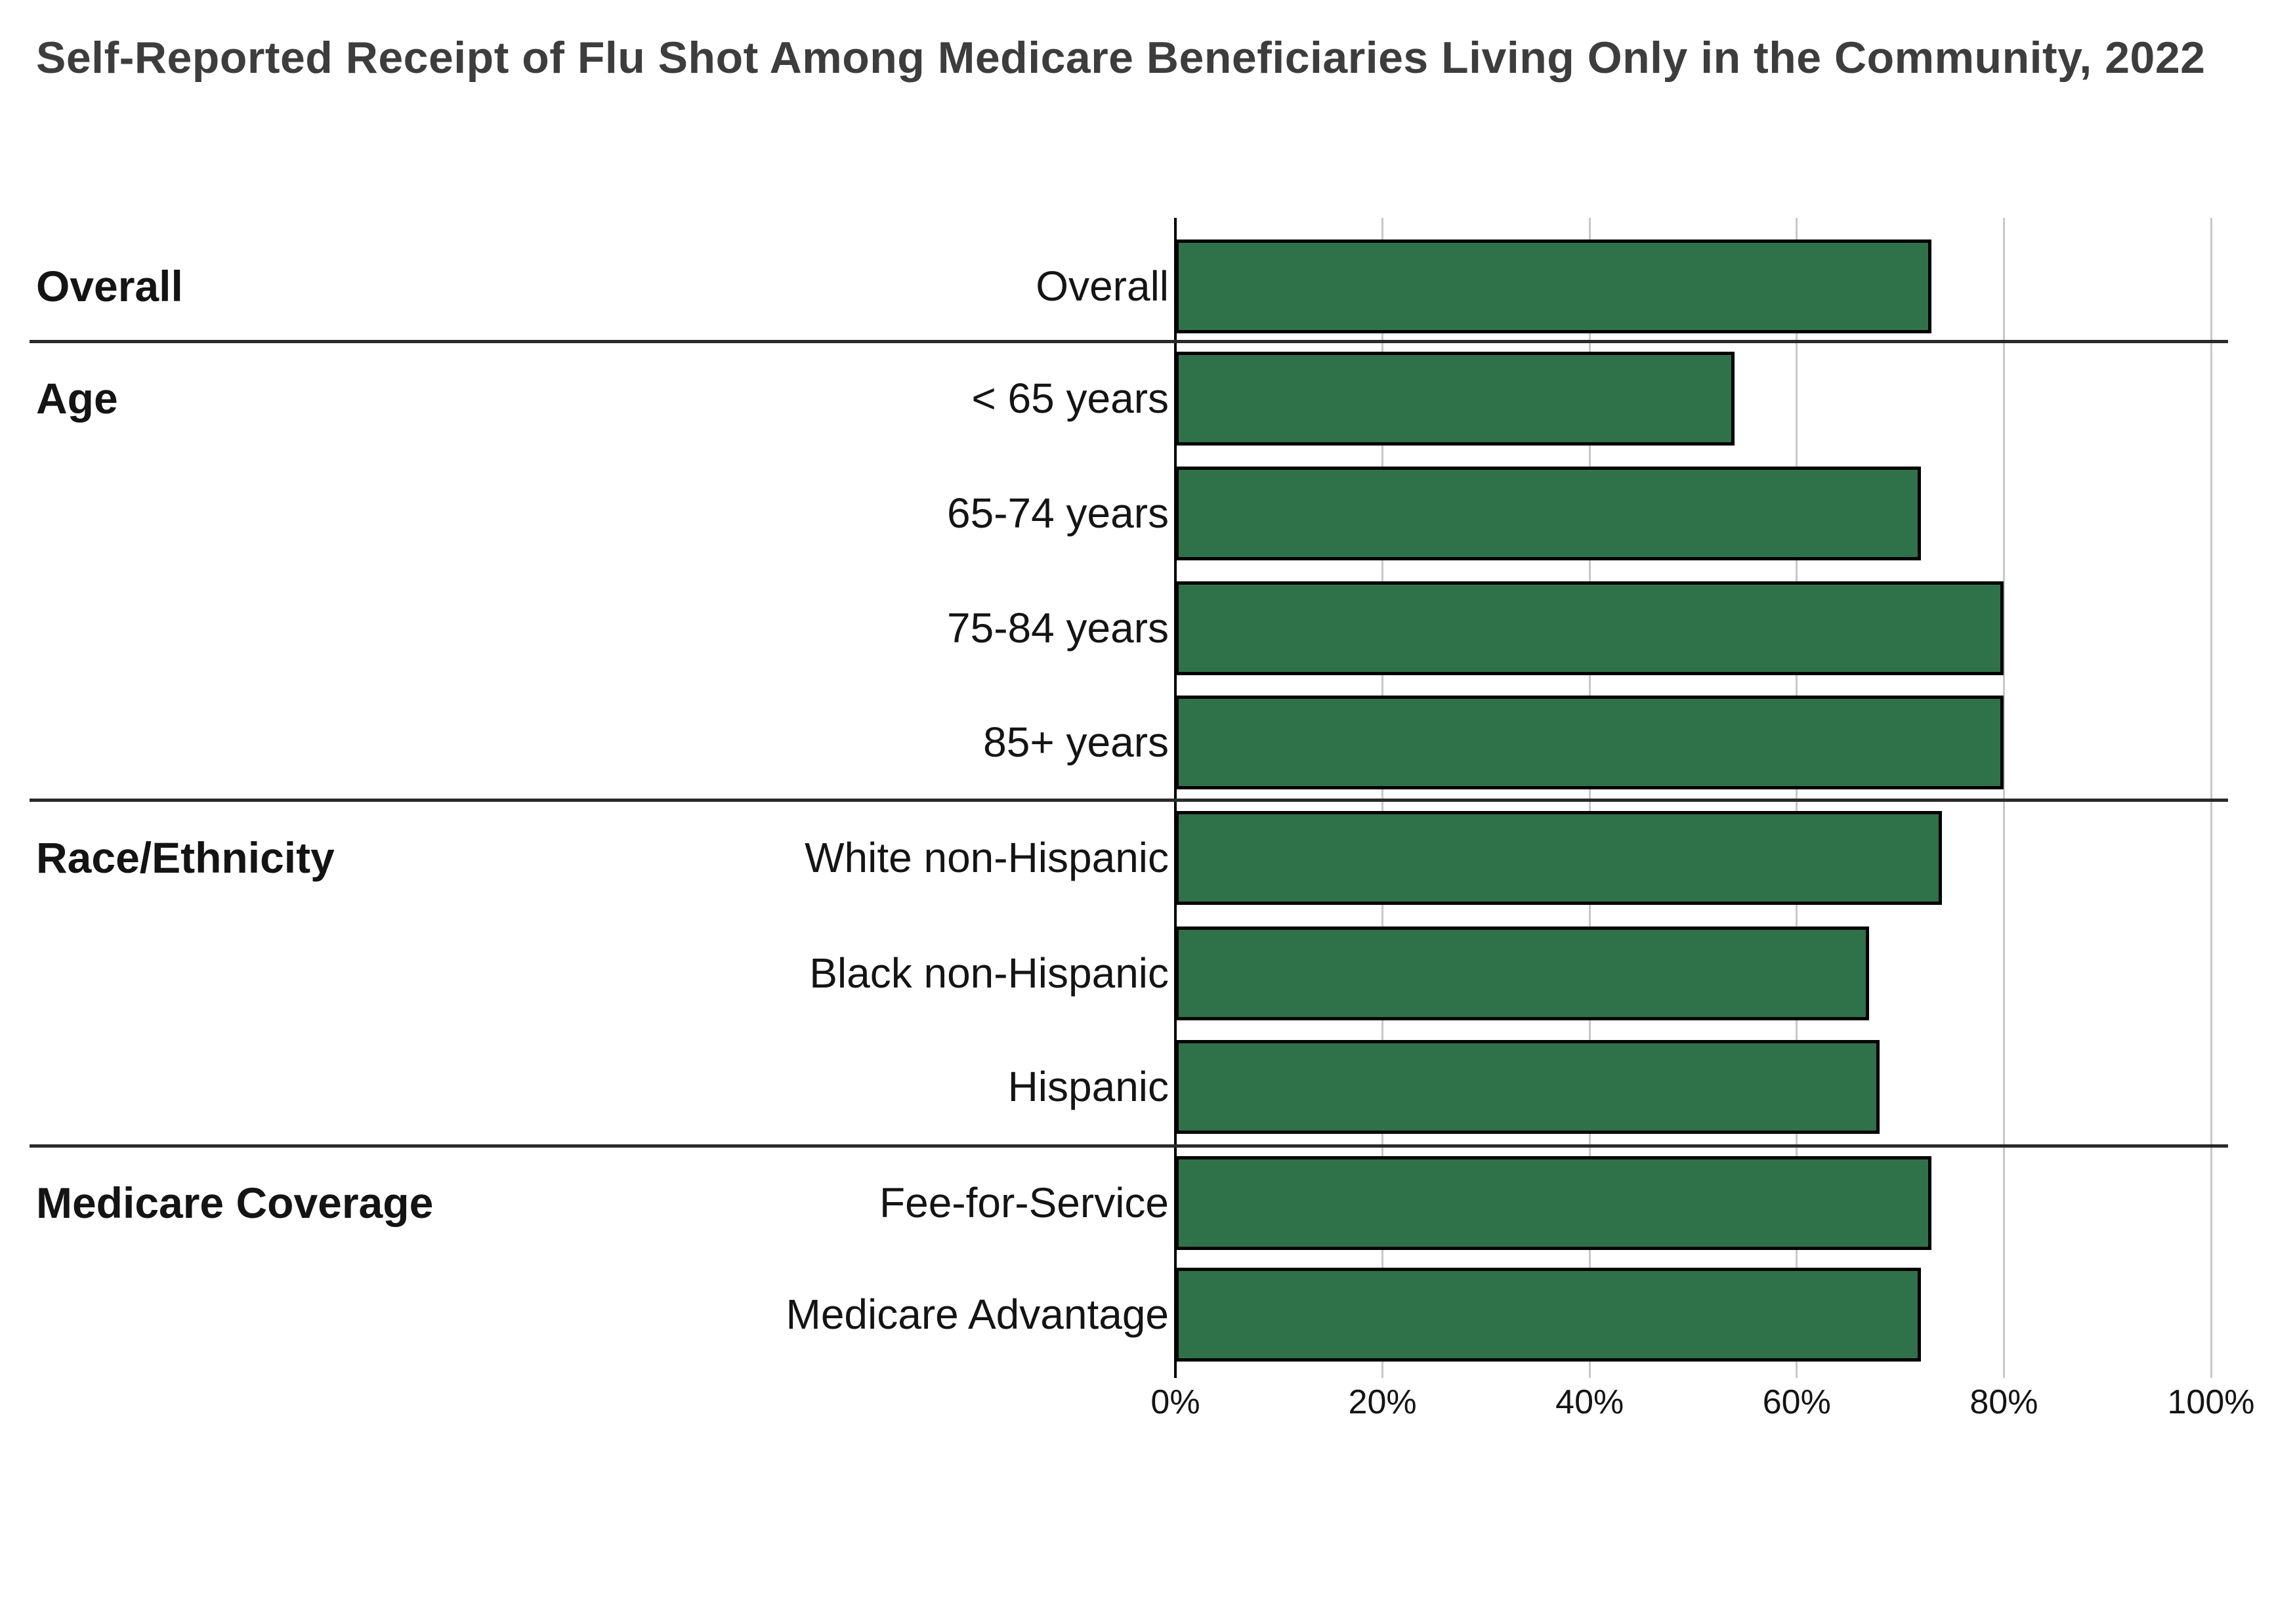 The height and width of the screenshot is (1624, 2274). I want to click on x-tick-label-80: 80%, so click(2003, 1402).